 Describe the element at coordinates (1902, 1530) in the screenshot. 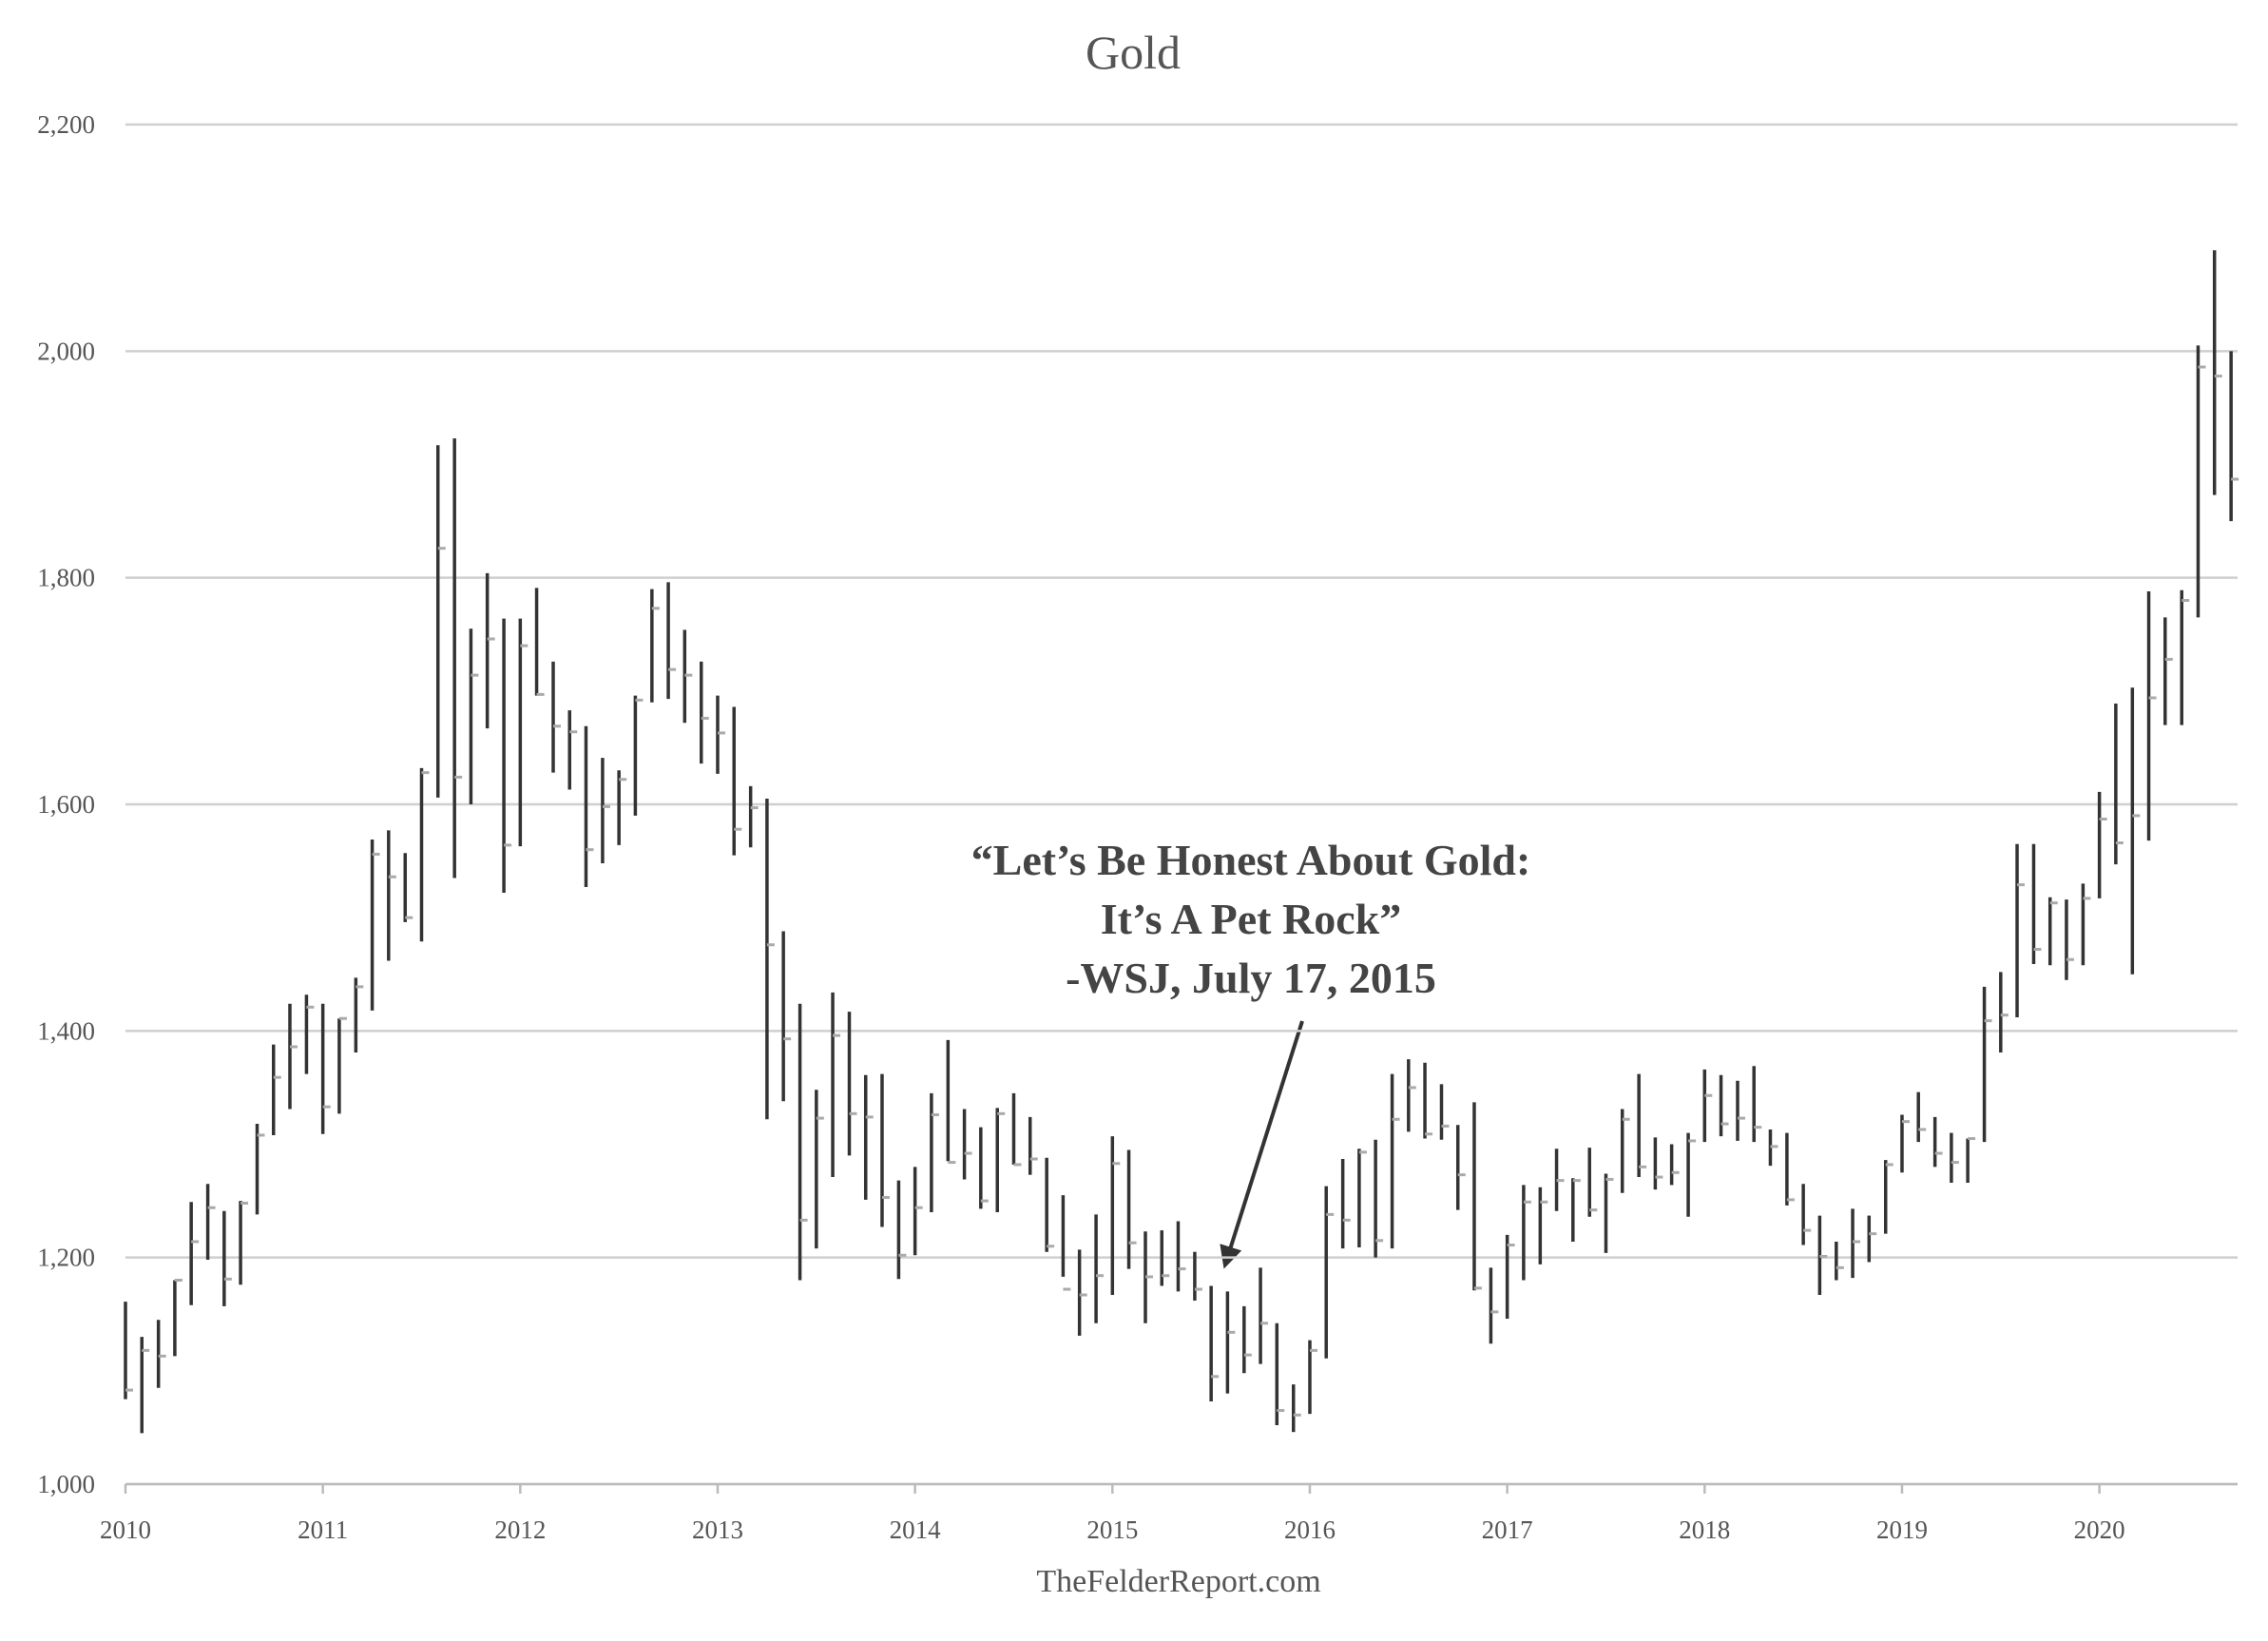

I see `x-tick-label: 2019` at that location.